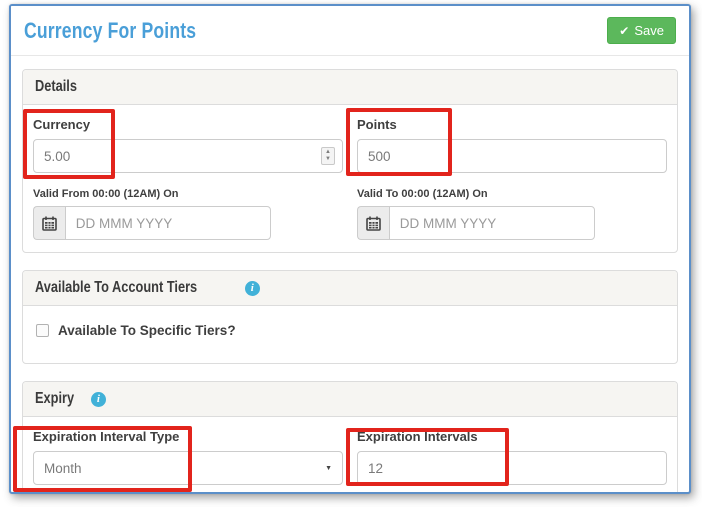 The height and width of the screenshot is (507, 702). Describe the element at coordinates (42, 330) in the screenshot. I see `available-to-specific-tiers-checkbox` at that location.